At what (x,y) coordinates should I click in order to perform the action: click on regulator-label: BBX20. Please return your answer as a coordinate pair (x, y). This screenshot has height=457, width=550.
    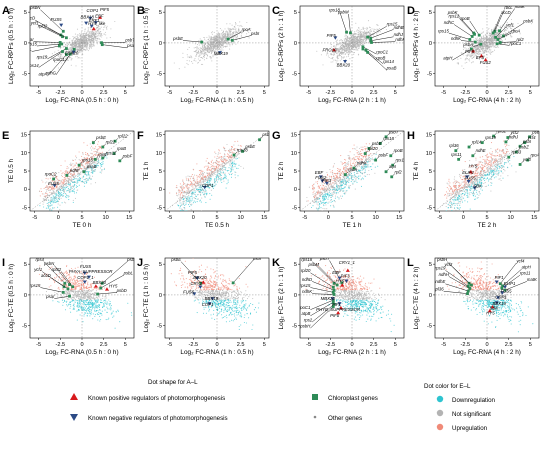
    Looking at the image, I should click on (72, 53).